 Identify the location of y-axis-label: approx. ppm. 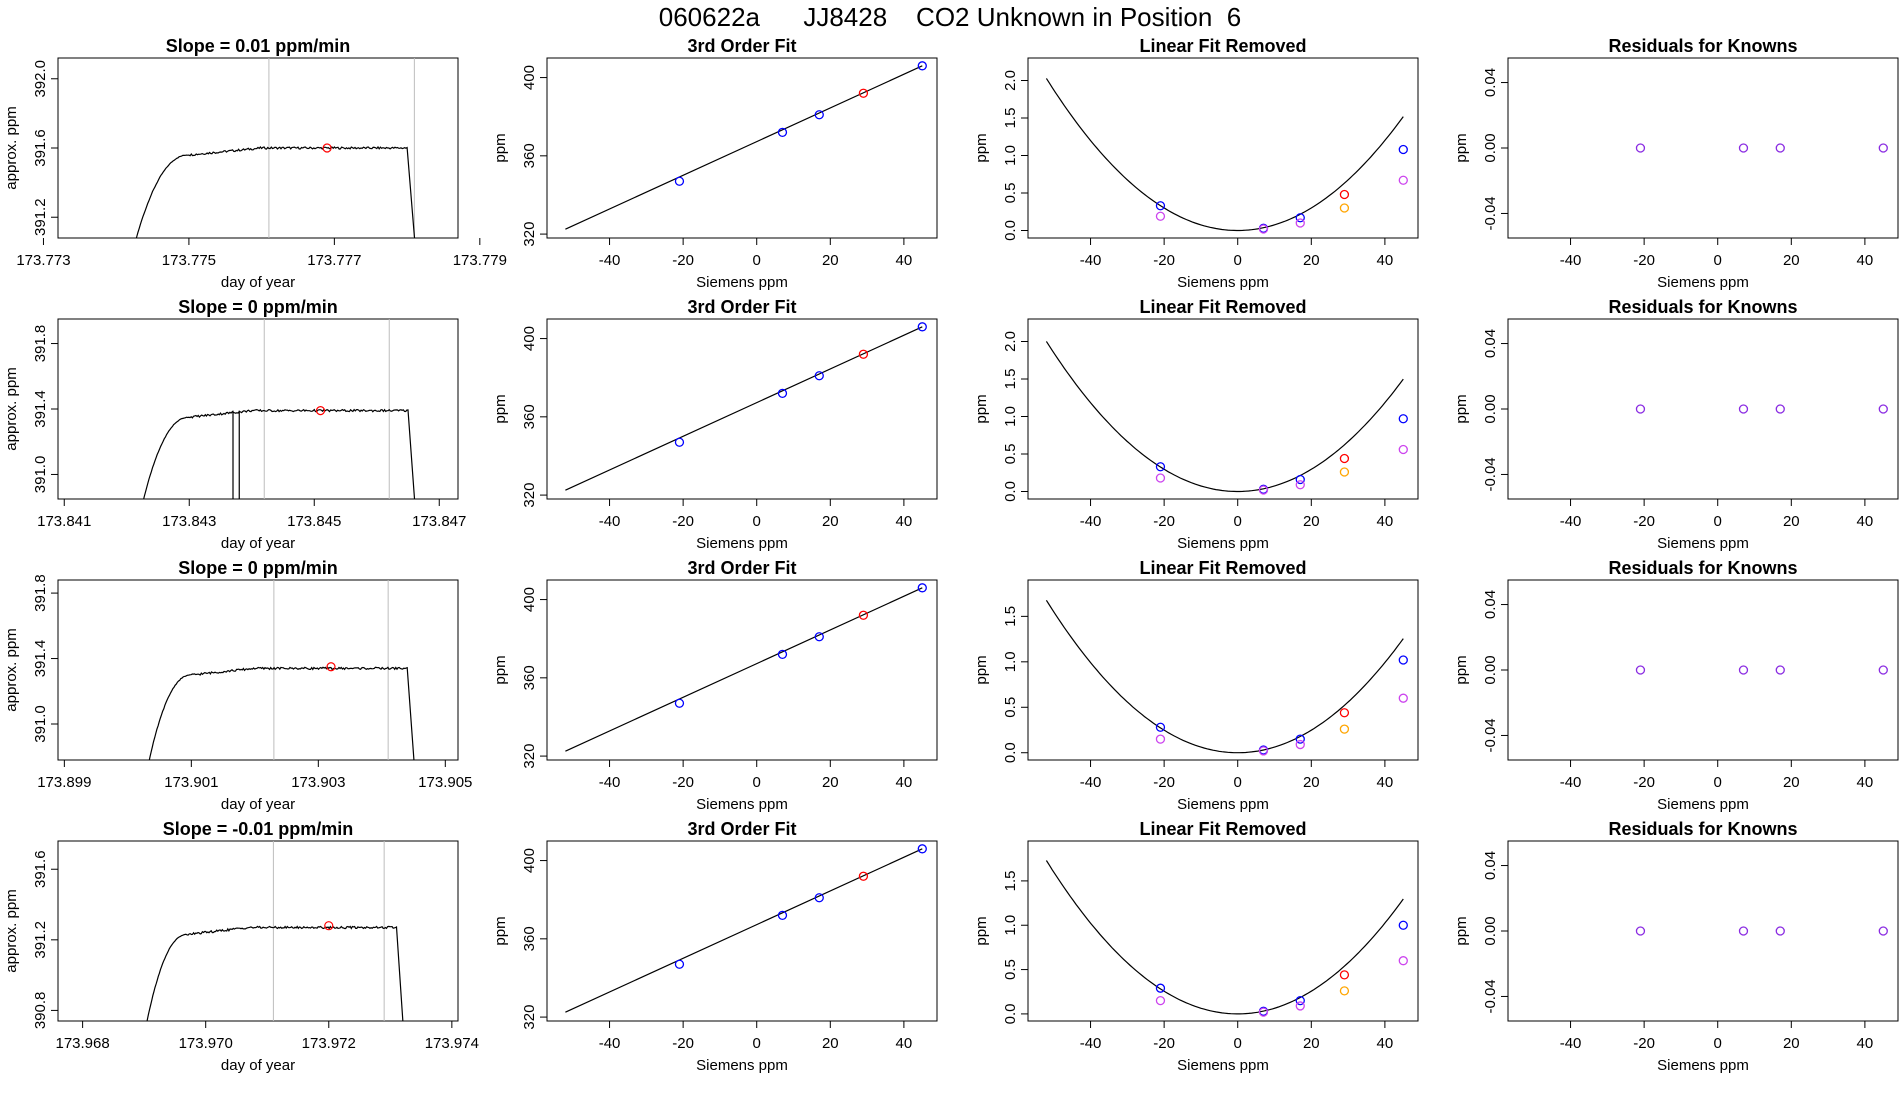
(11, 147).